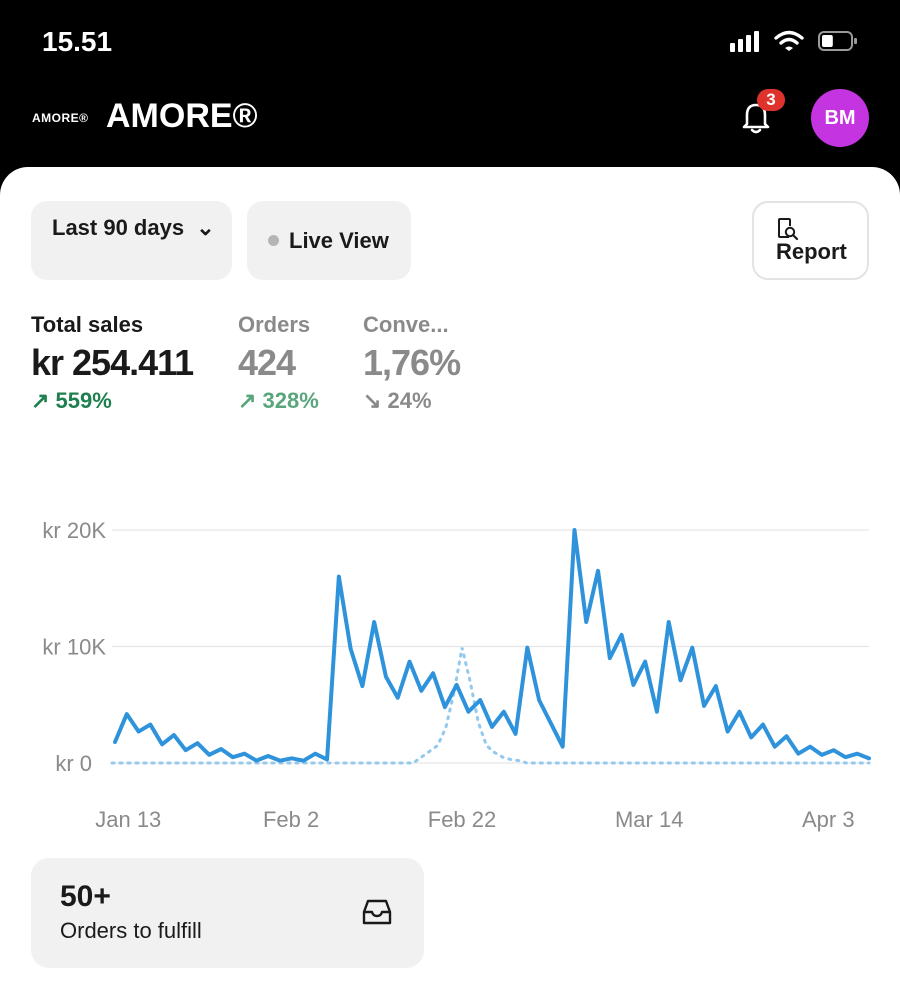  I want to click on orders-to-fulfill-card: 50+ Orders to fulfill, so click(227, 913).